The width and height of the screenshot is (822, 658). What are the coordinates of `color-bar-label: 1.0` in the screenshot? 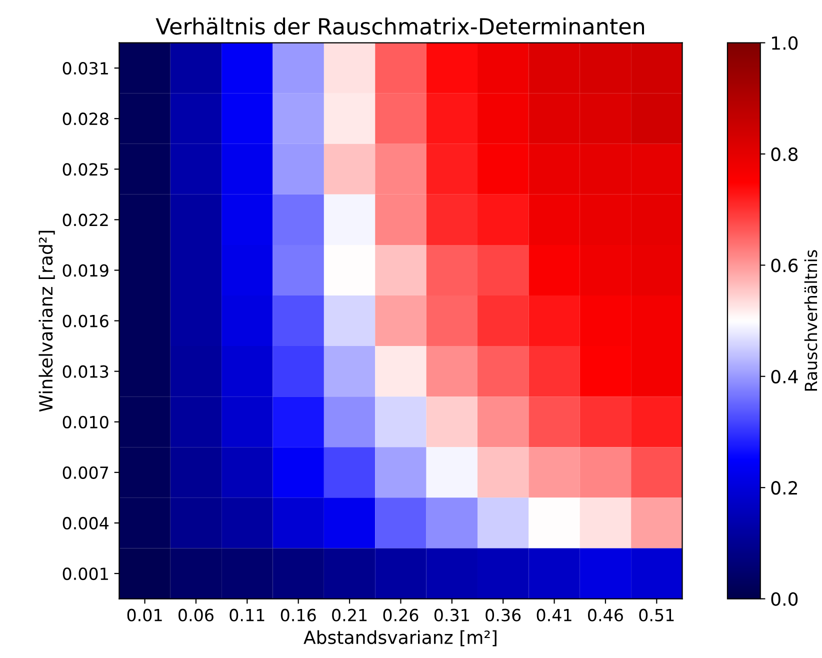 It's located at (785, 43).